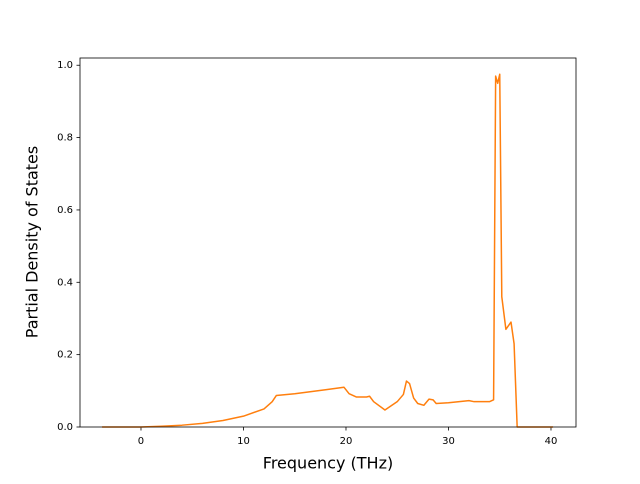 Image resolution: width=640 pixels, height=484 pixels. What do you see at coordinates (32, 242) in the screenshot?
I see `y-axis-label: Partial Density of States` at bounding box center [32, 242].